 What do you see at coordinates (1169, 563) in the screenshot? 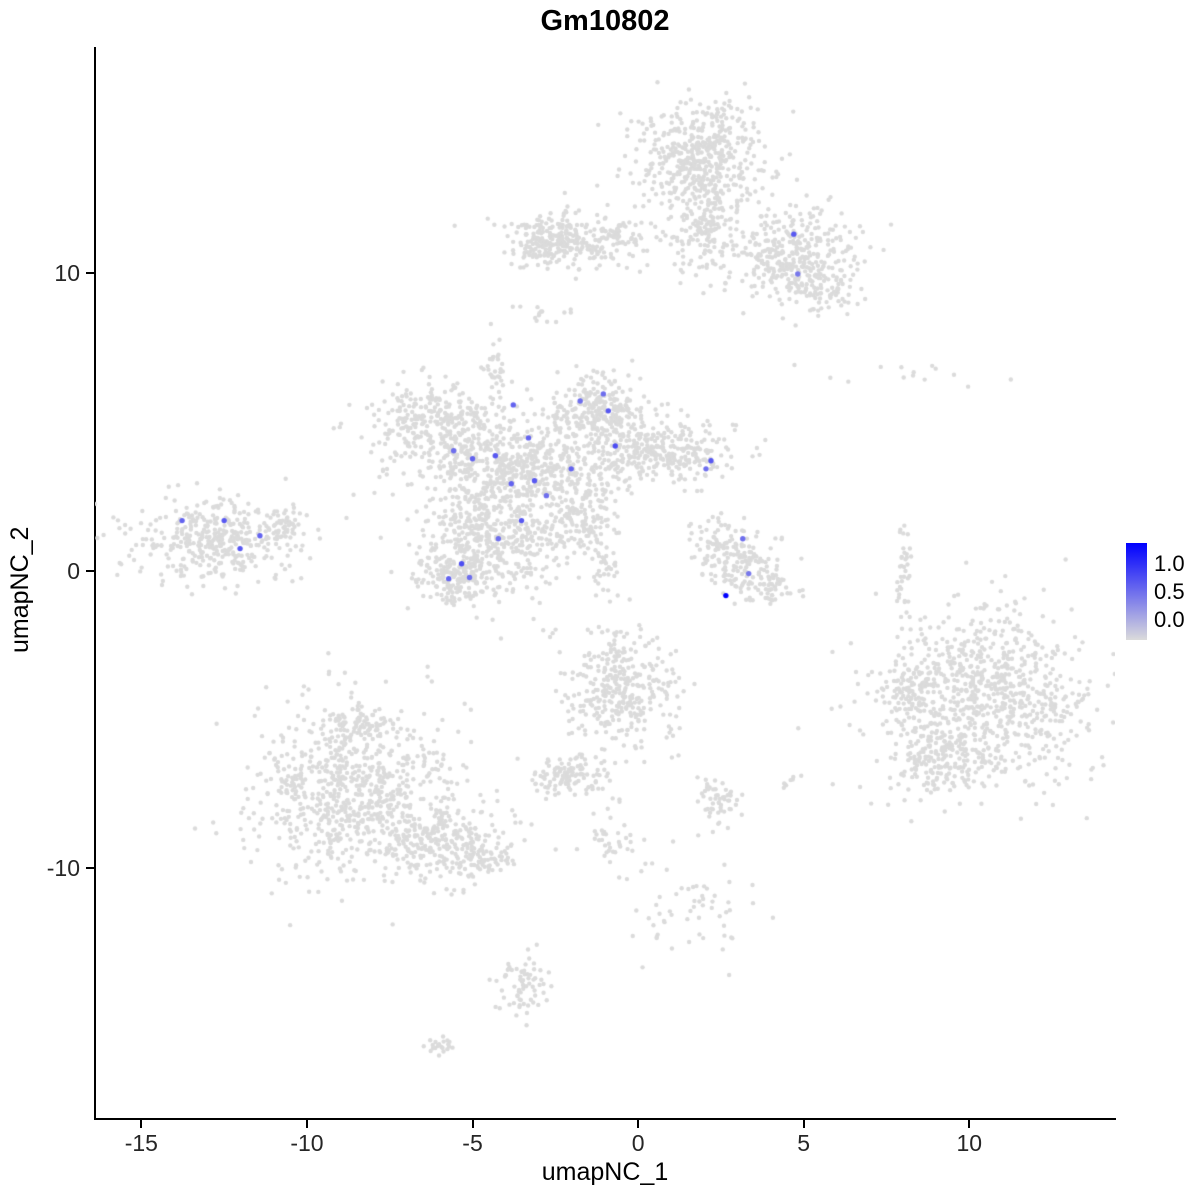
I see `legend-tick-label: 1.0` at bounding box center [1169, 563].